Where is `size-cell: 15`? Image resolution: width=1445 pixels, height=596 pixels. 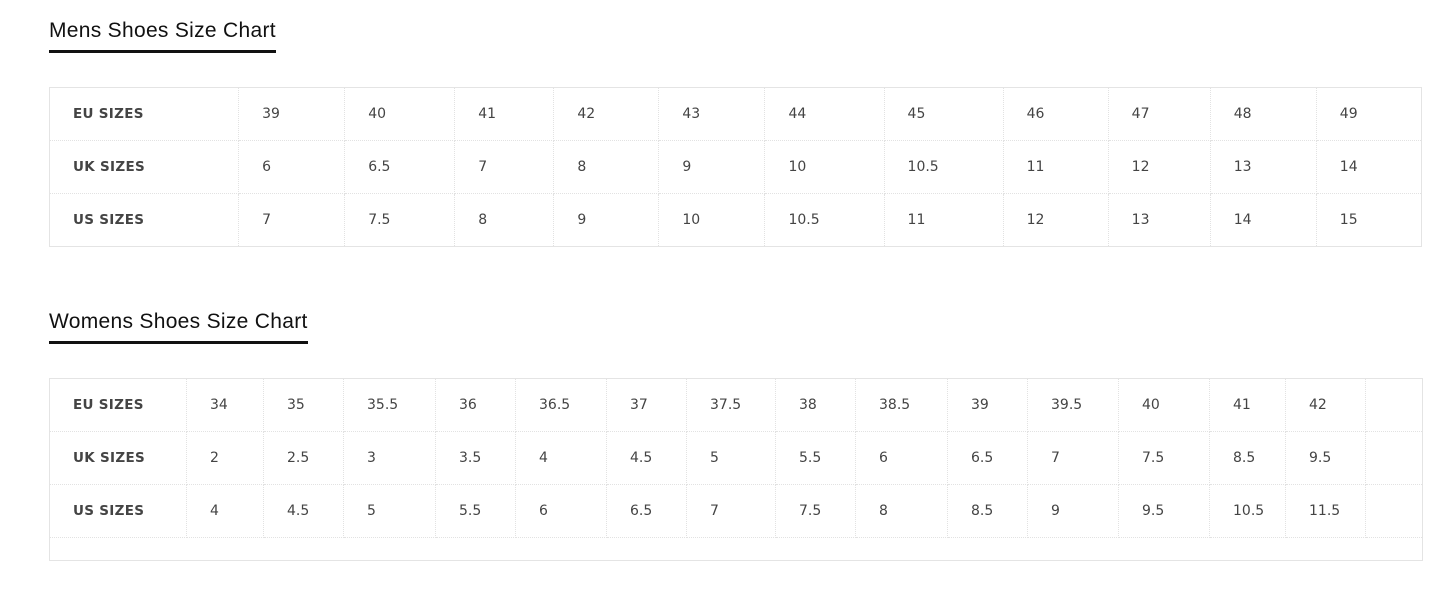 size-cell: 15 is located at coordinates (1369, 220).